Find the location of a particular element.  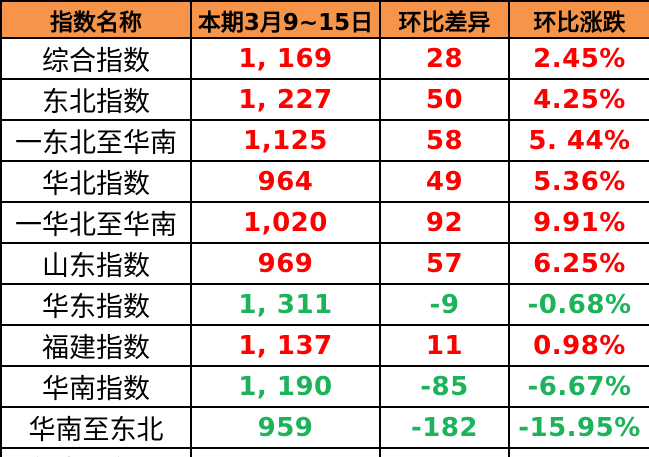

diff-cell: -85 is located at coordinates (444, 386).